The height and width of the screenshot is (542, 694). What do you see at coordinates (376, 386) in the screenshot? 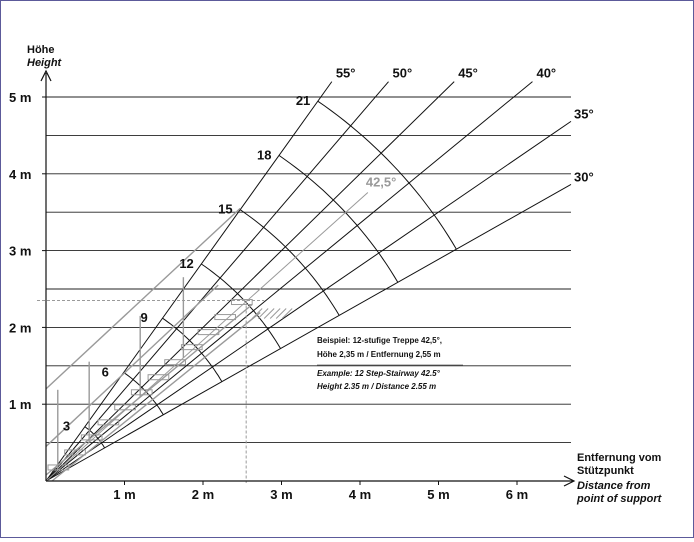
I see `example-en-line2: Height 2.35 m / Distance 2.55 m` at bounding box center [376, 386].